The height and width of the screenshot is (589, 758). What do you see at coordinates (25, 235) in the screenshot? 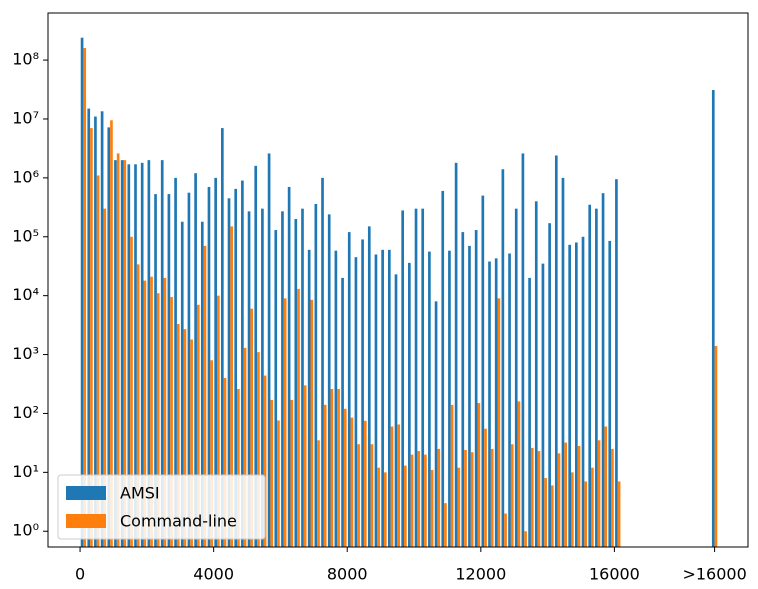
I see `y-tick-label: 10⁵` at bounding box center [25, 235].